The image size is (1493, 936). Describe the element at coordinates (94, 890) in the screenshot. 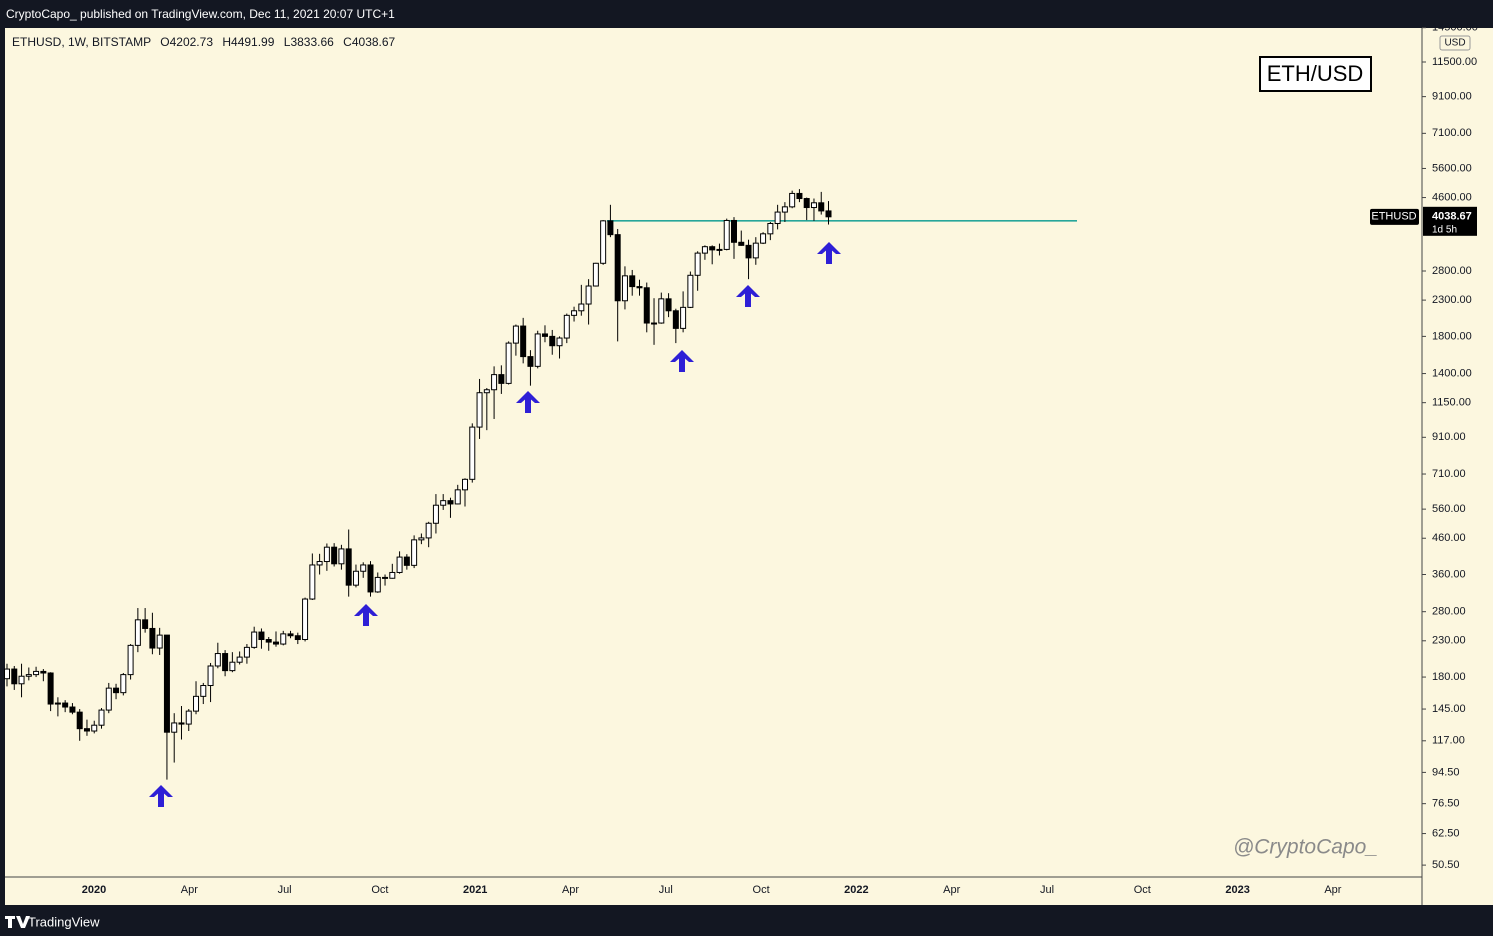

I see `x-tick-label: 2020` at that location.